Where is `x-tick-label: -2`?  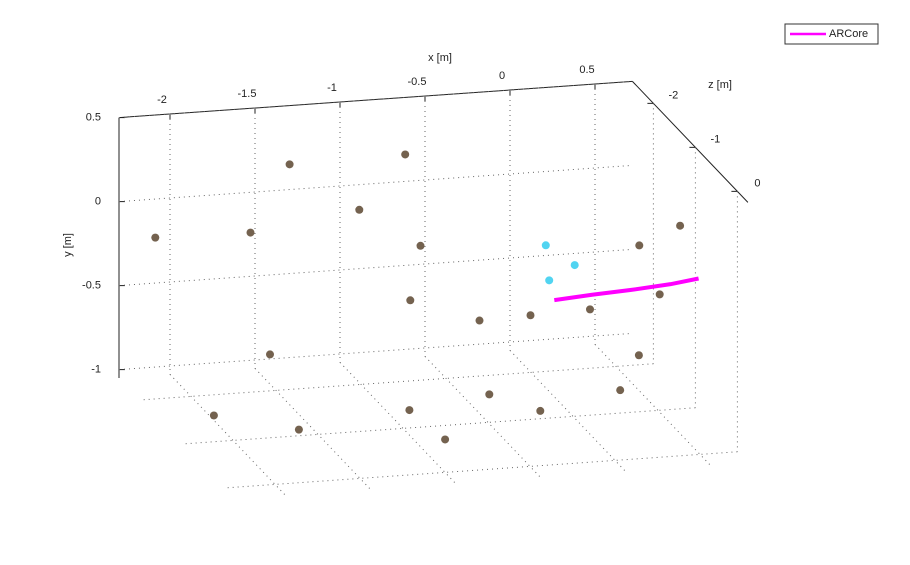 x-tick-label: -2 is located at coordinates (162, 100).